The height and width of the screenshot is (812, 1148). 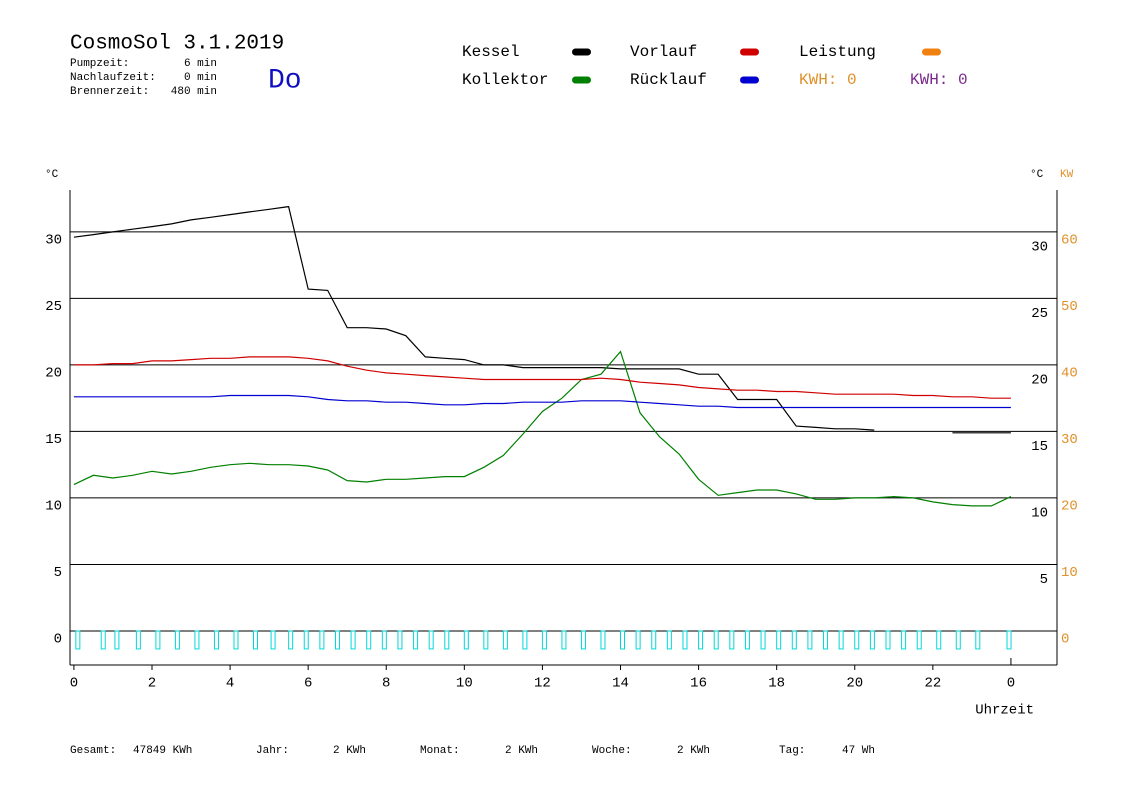 I want to click on footer-value: 47 Wh, so click(x=858, y=751).